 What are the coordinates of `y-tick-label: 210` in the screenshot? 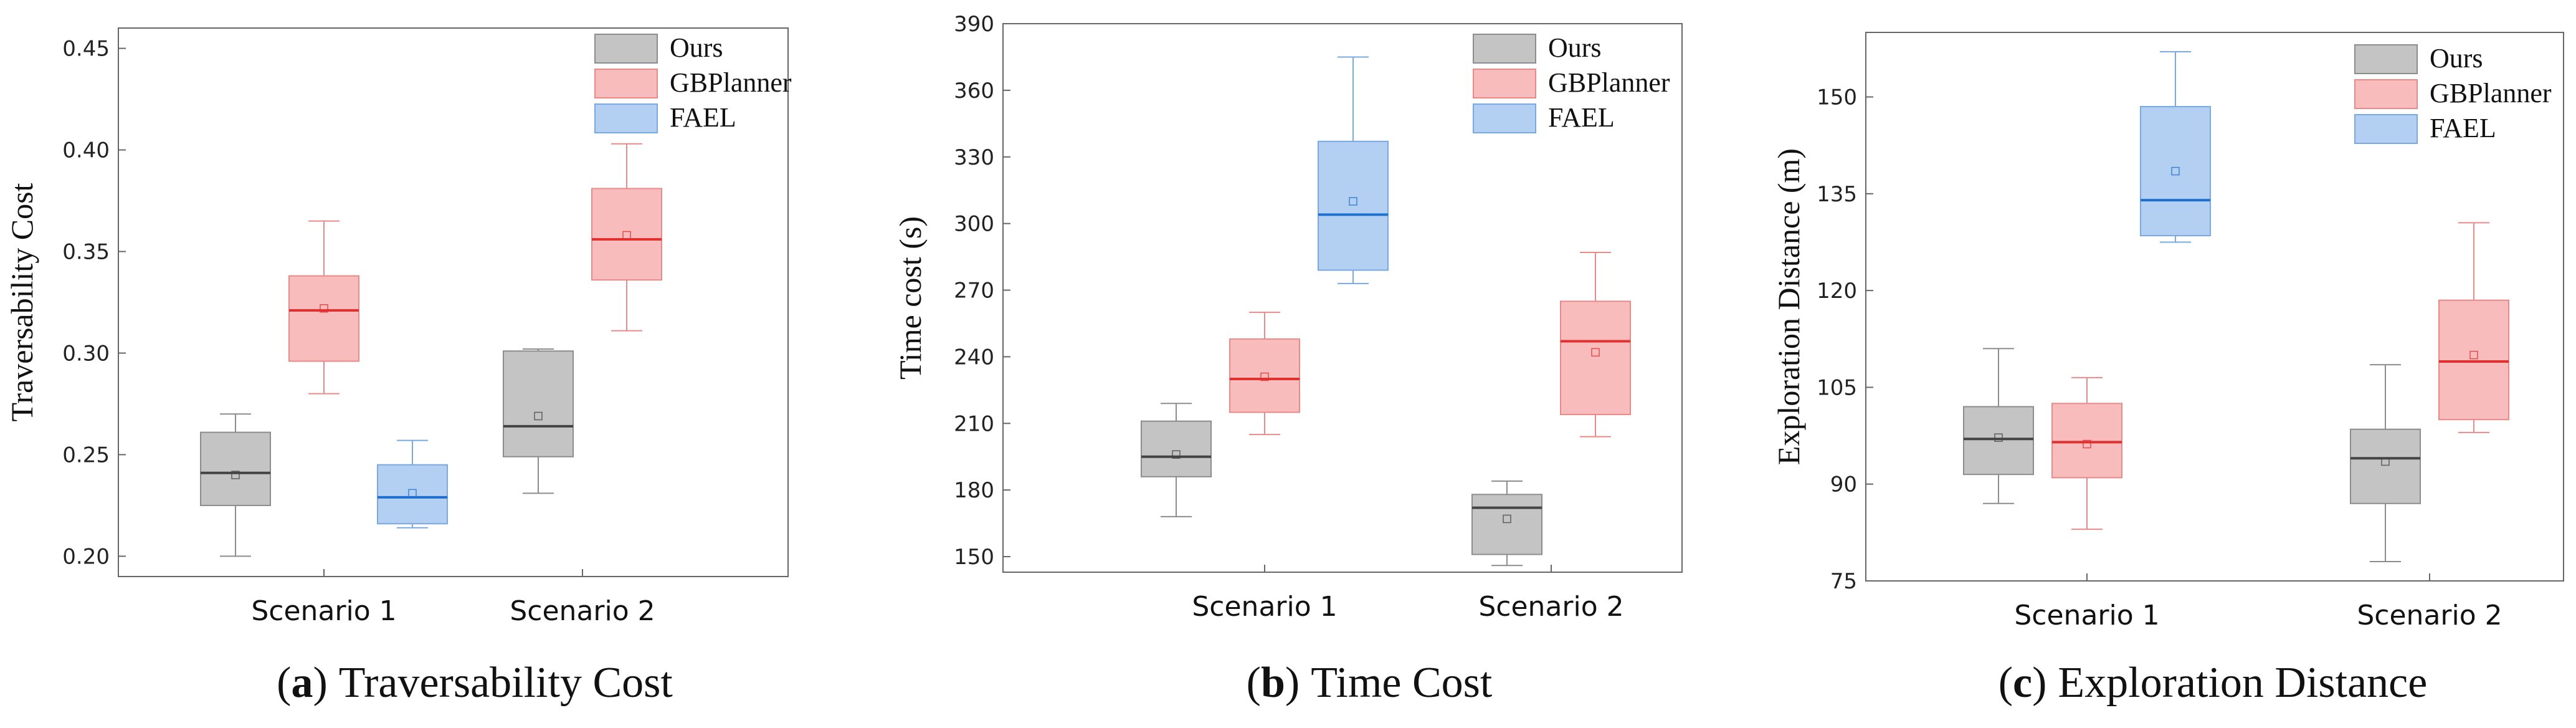 It's located at (974, 423).